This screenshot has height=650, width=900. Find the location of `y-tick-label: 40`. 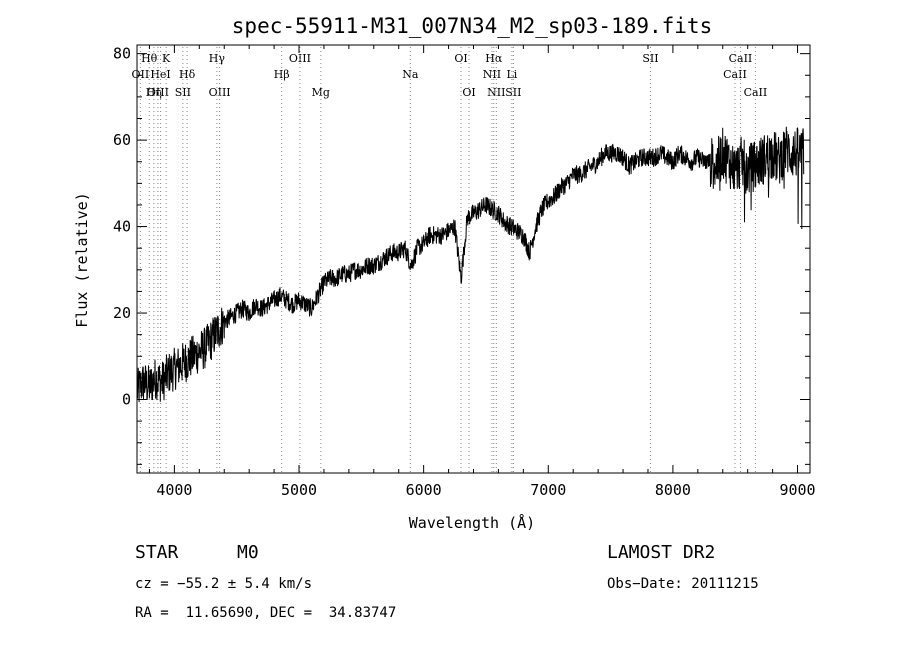

y-tick-label: 40 is located at coordinates (122, 227).